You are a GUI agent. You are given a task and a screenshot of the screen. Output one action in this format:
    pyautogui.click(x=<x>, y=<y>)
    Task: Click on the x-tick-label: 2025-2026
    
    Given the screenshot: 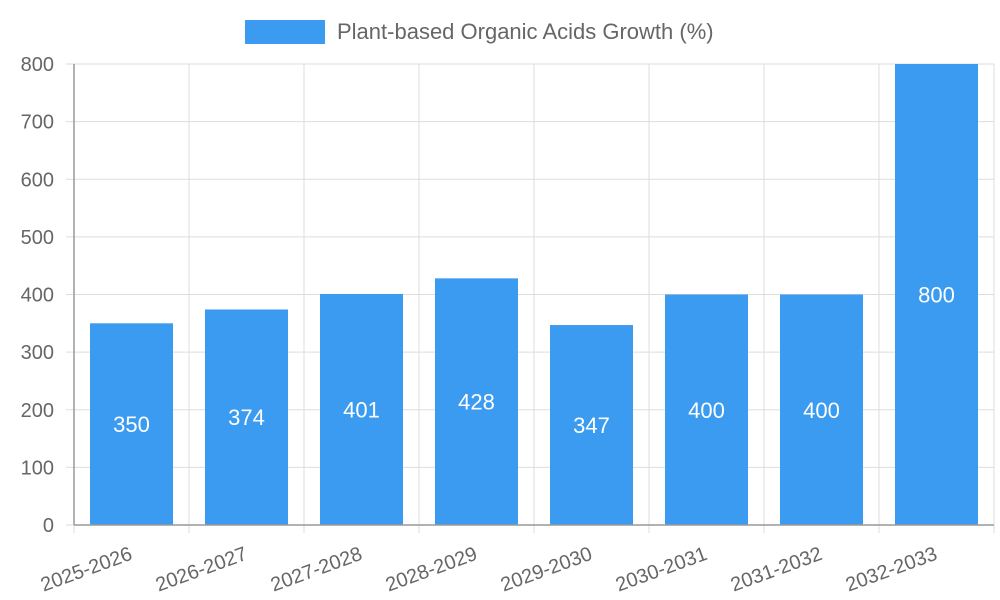 What is the action you would take?
    pyautogui.click(x=86, y=569)
    